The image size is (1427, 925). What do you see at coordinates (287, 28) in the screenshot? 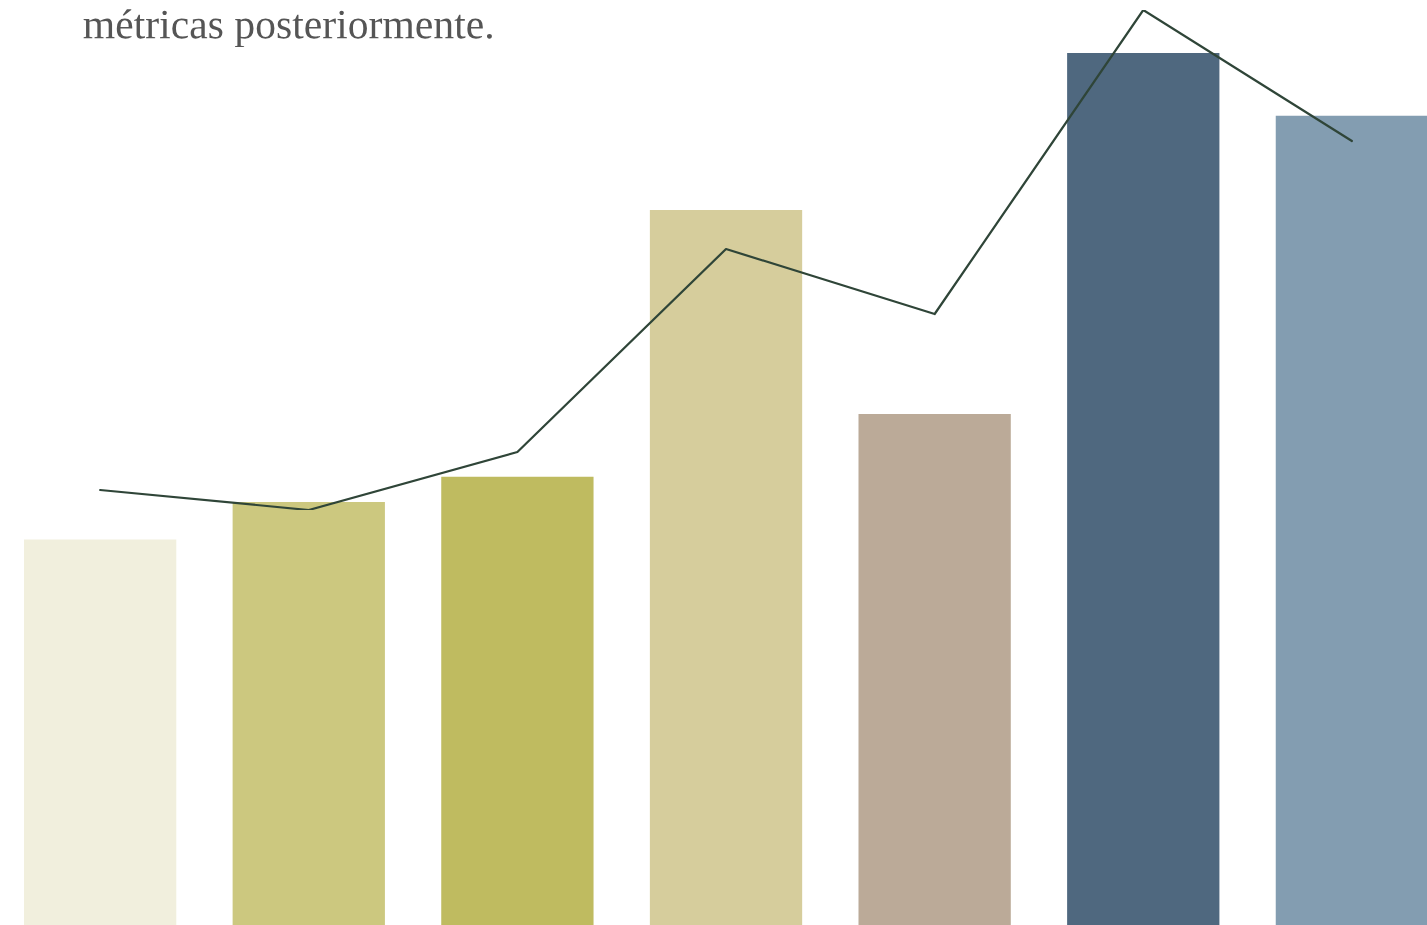
I see `chart-title: métricas posteriormente.` at bounding box center [287, 28].